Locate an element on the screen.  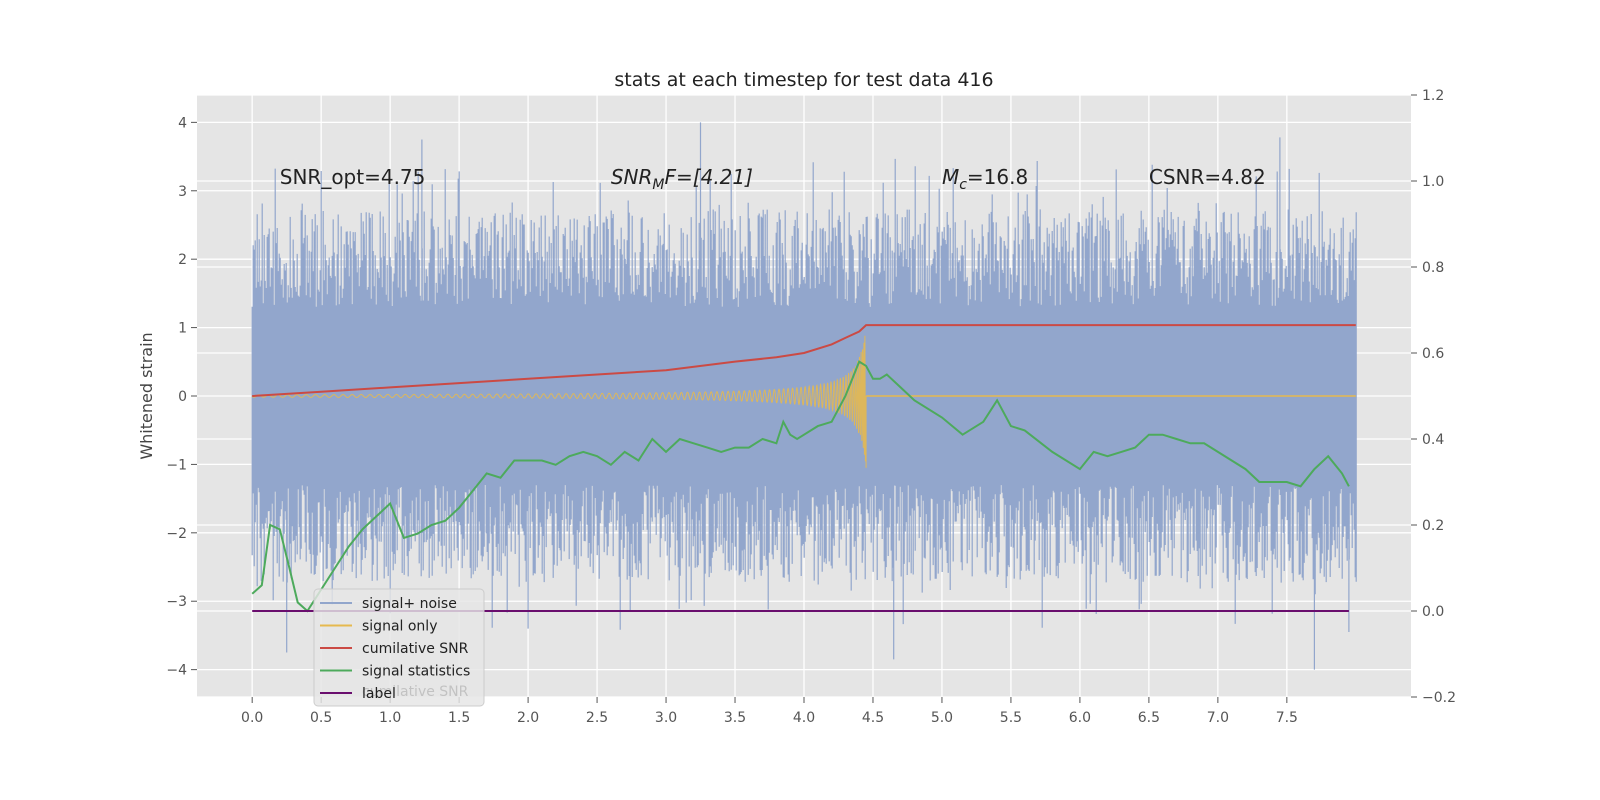
legend-label: signal+ noise is located at coordinates (409, 604).